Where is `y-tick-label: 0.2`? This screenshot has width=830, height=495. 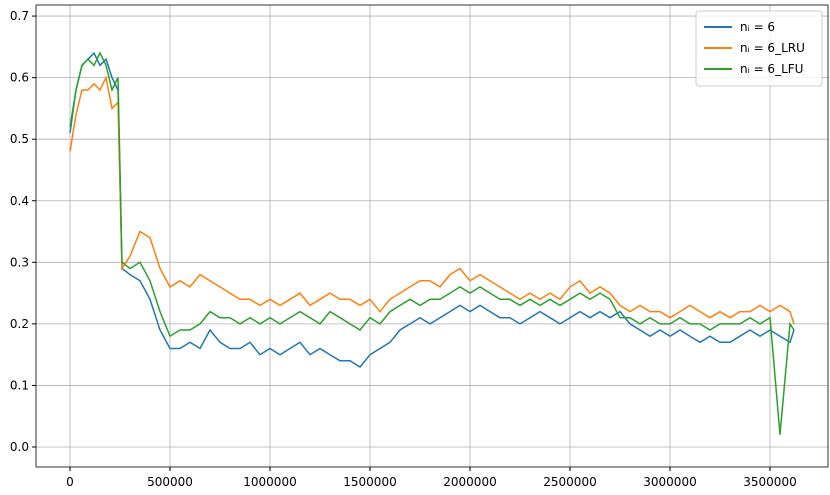 y-tick-label: 0.2 is located at coordinates (19, 324).